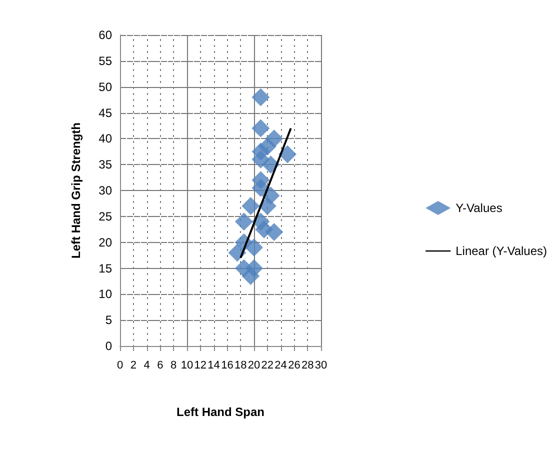  I want to click on x-tick-label: 18, so click(240, 366).